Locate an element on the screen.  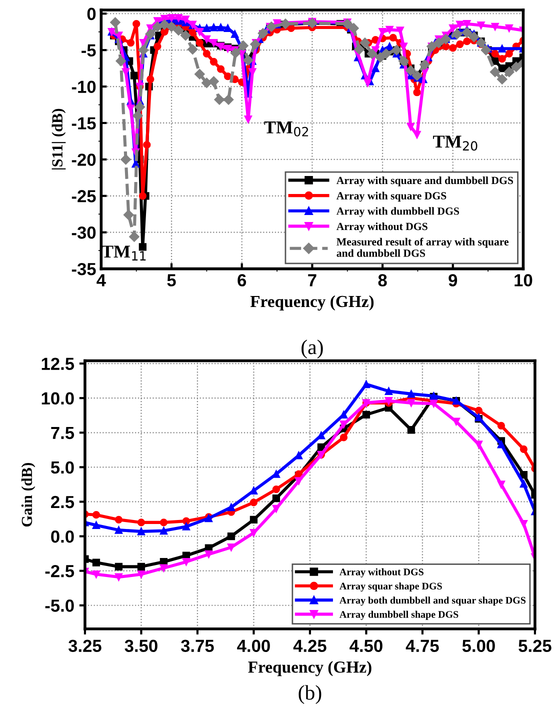
x-tick-label: 3.75 is located at coordinates (197, 646).